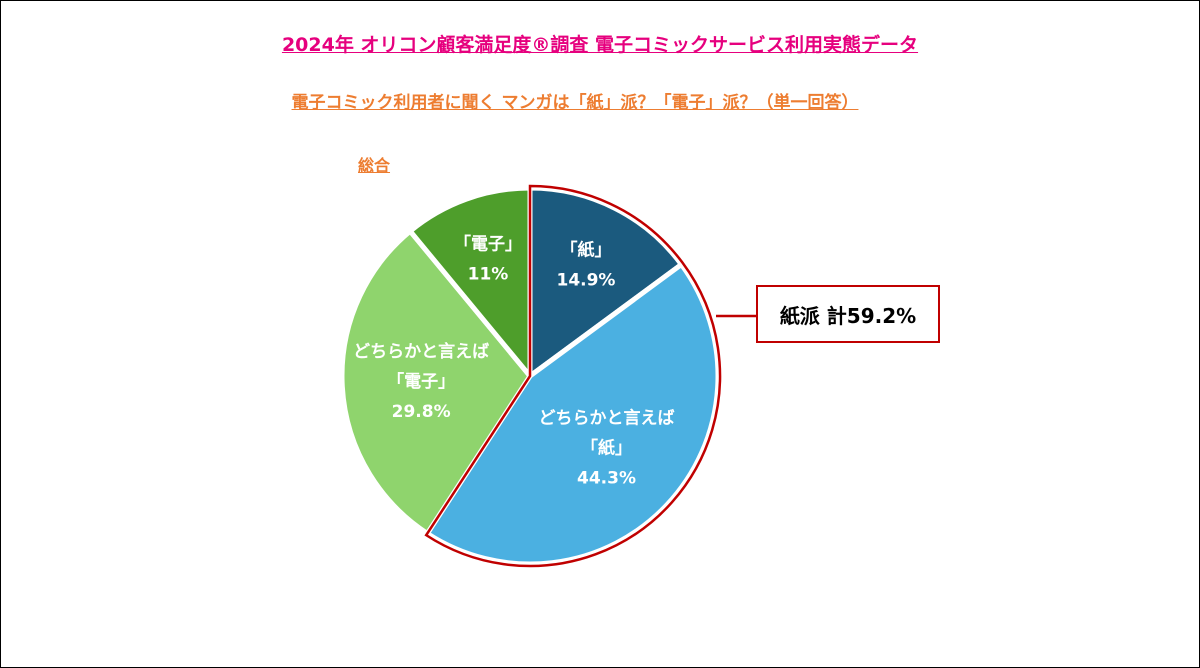 The height and width of the screenshot is (668, 1200). I want to click on paper-group-outline, so click(573, 376).